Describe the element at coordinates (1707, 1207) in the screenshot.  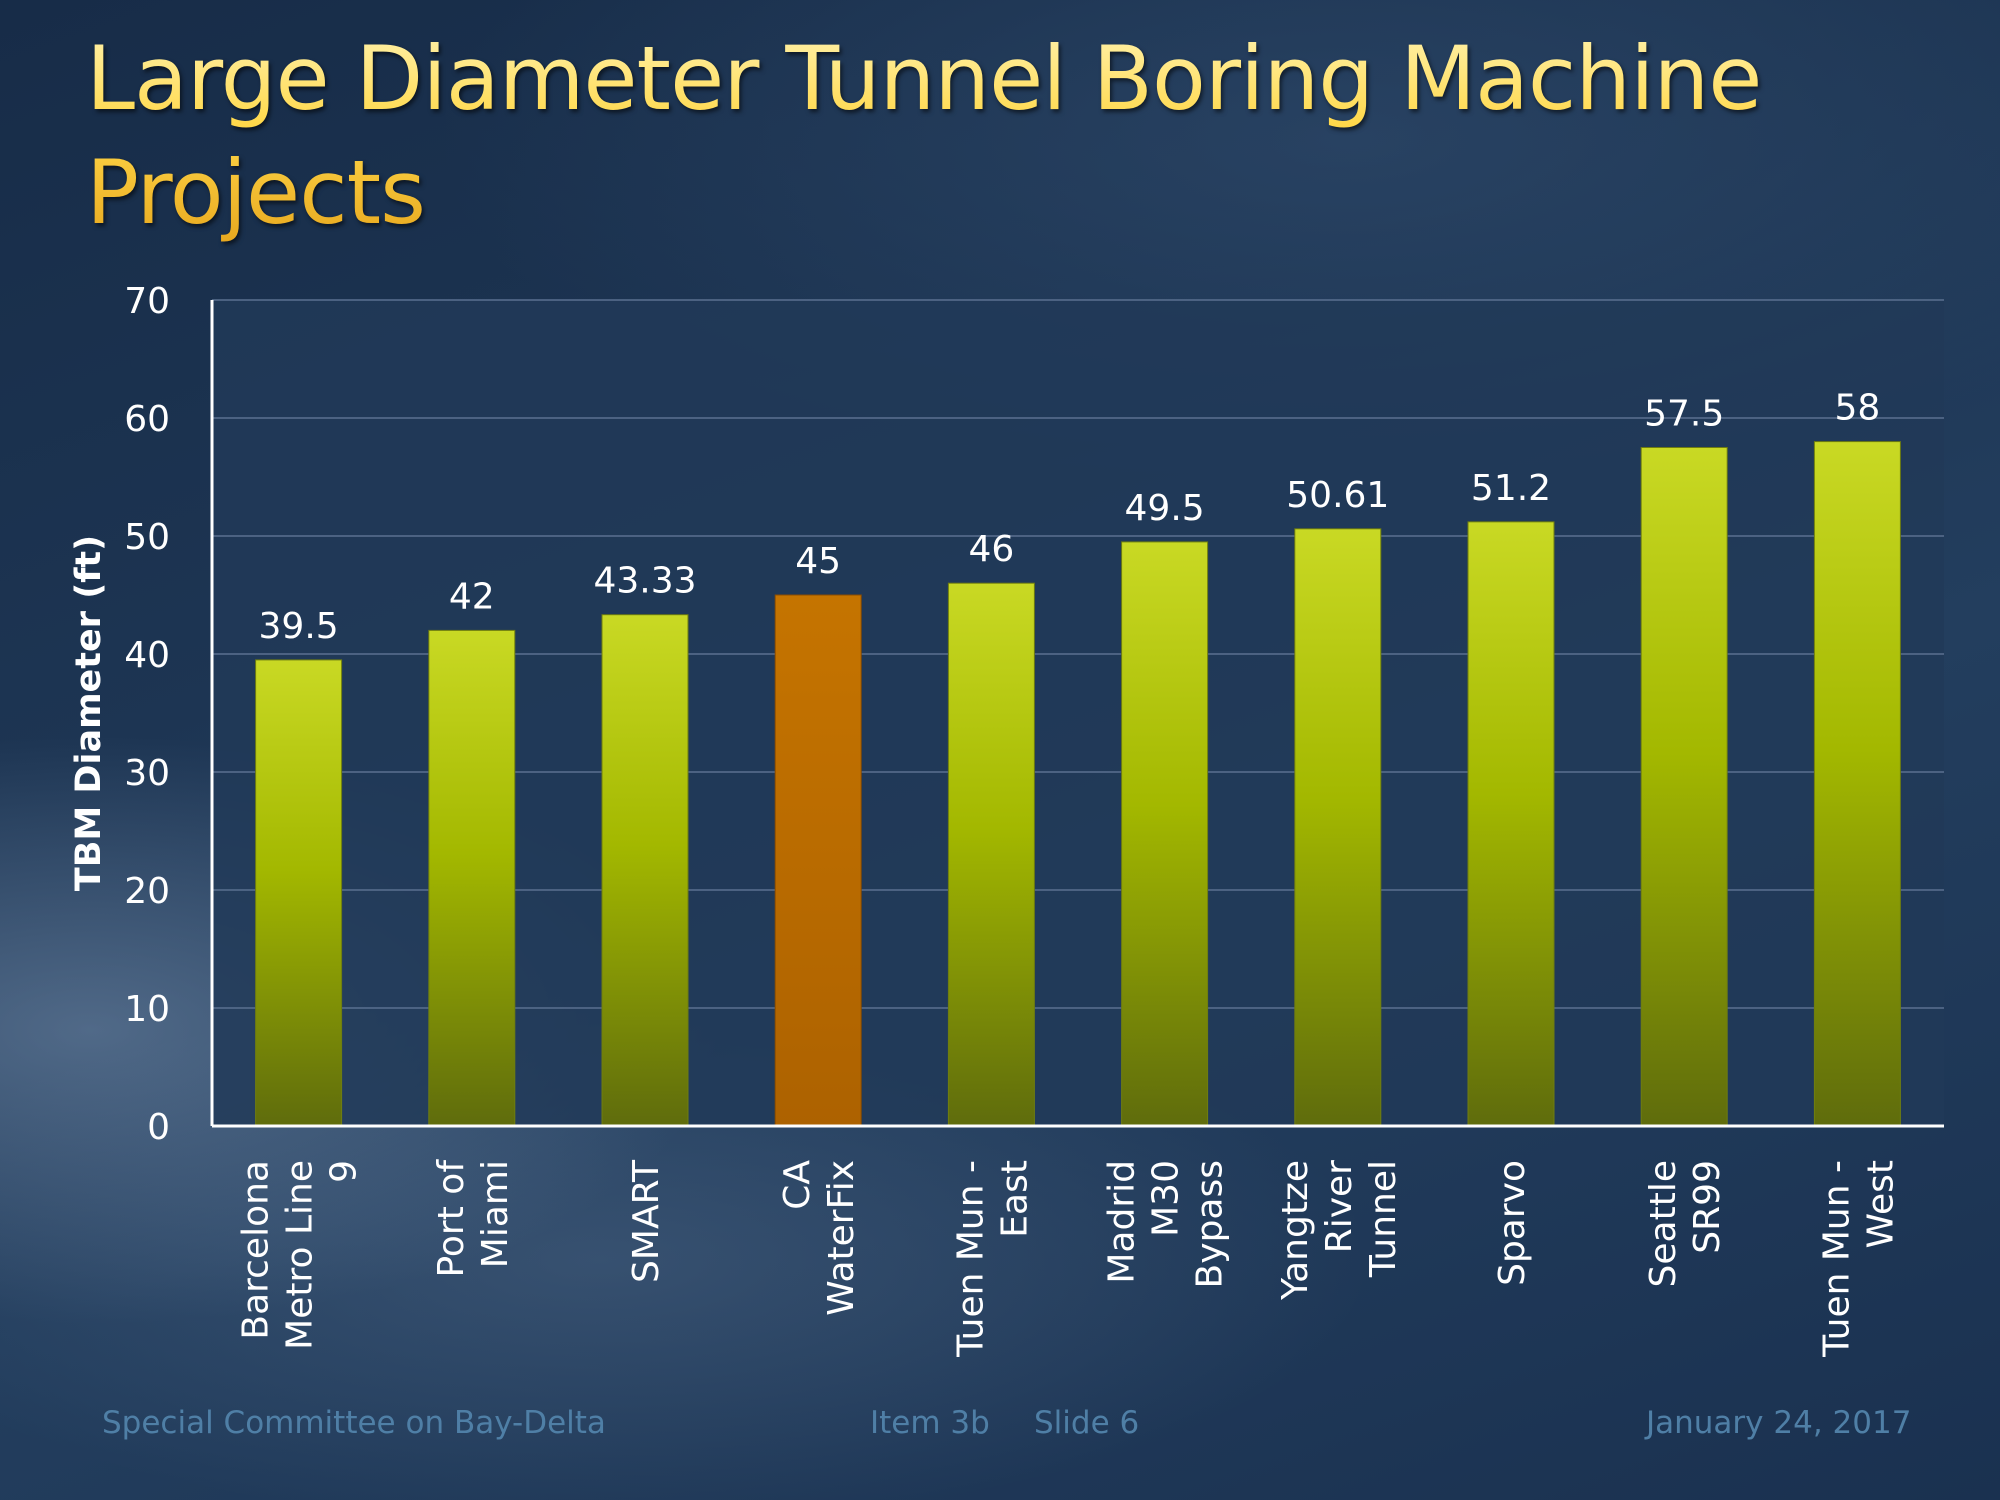
I see `category-label-line: SR99` at that location.